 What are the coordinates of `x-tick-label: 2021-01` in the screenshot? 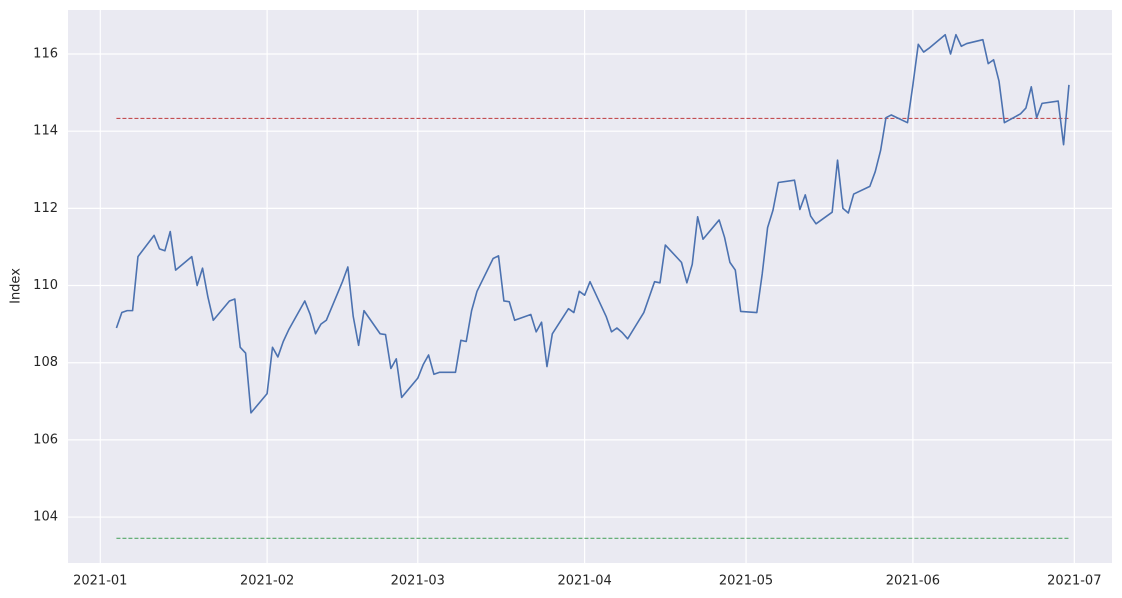 It's located at (100, 581).